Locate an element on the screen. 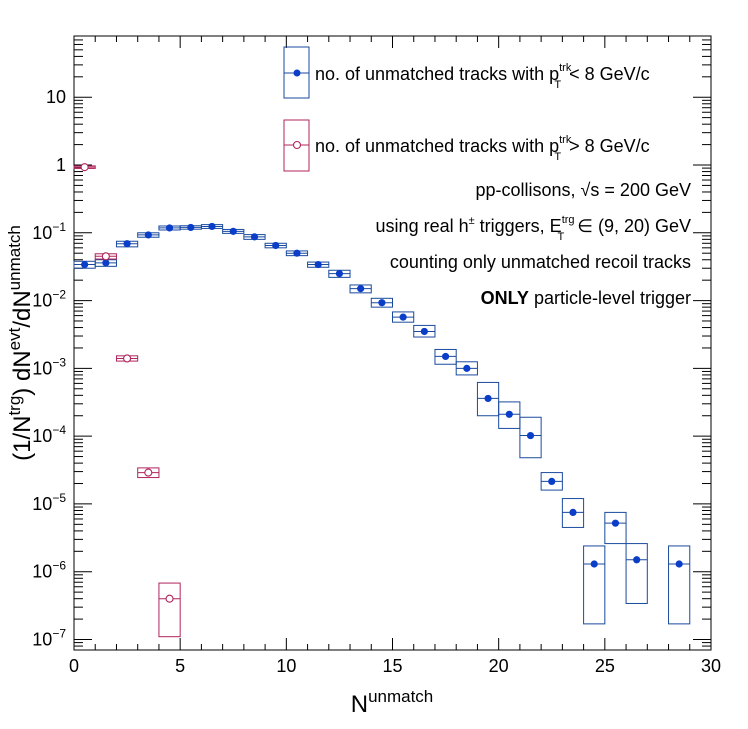  annotation-particle-level: ONLY particle-level trigger is located at coordinates (586, 298).